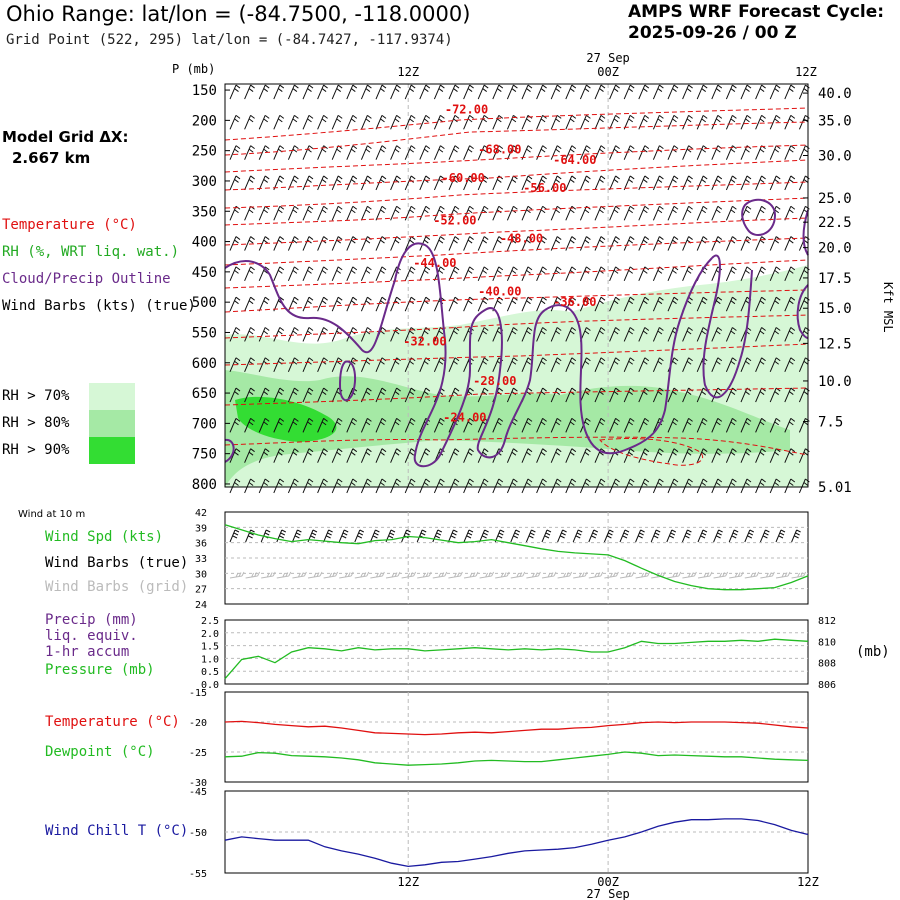 This screenshot has width=900, height=900. What do you see at coordinates (516, 728) in the screenshot?
I see `temperature-line` at bounding box center [516, 728].